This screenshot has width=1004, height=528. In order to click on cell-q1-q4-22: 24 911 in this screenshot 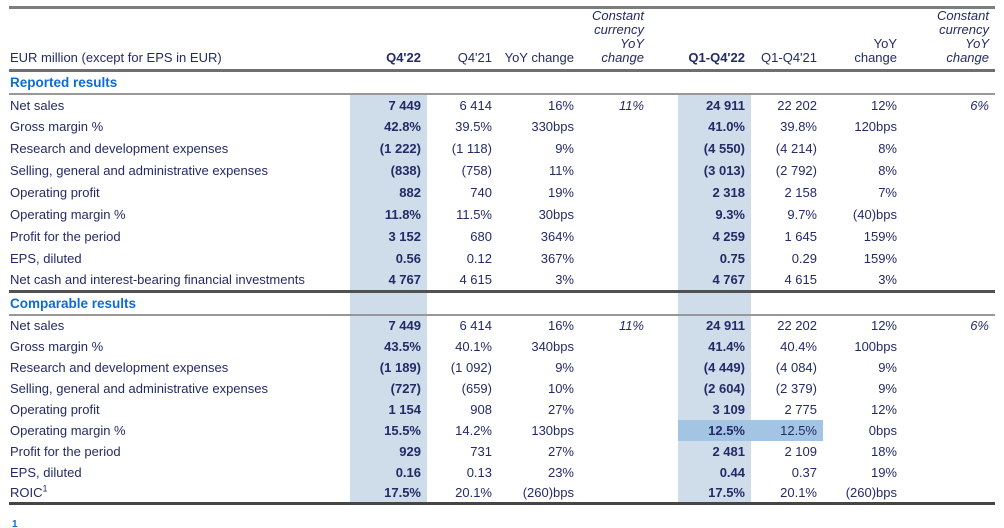, I will do `click(714, 325)`.